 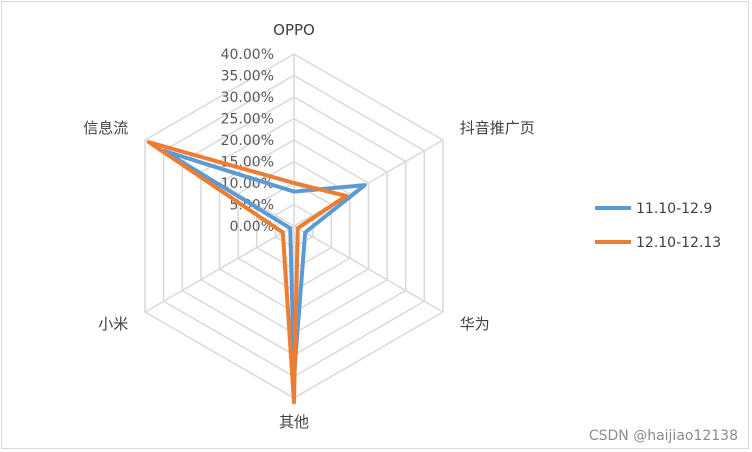 What do you see at coordinates (658, 226) in the screenshot?
I see `legend: 11.10-12.9 12.10-12.13` at bounding box center [658, 226].